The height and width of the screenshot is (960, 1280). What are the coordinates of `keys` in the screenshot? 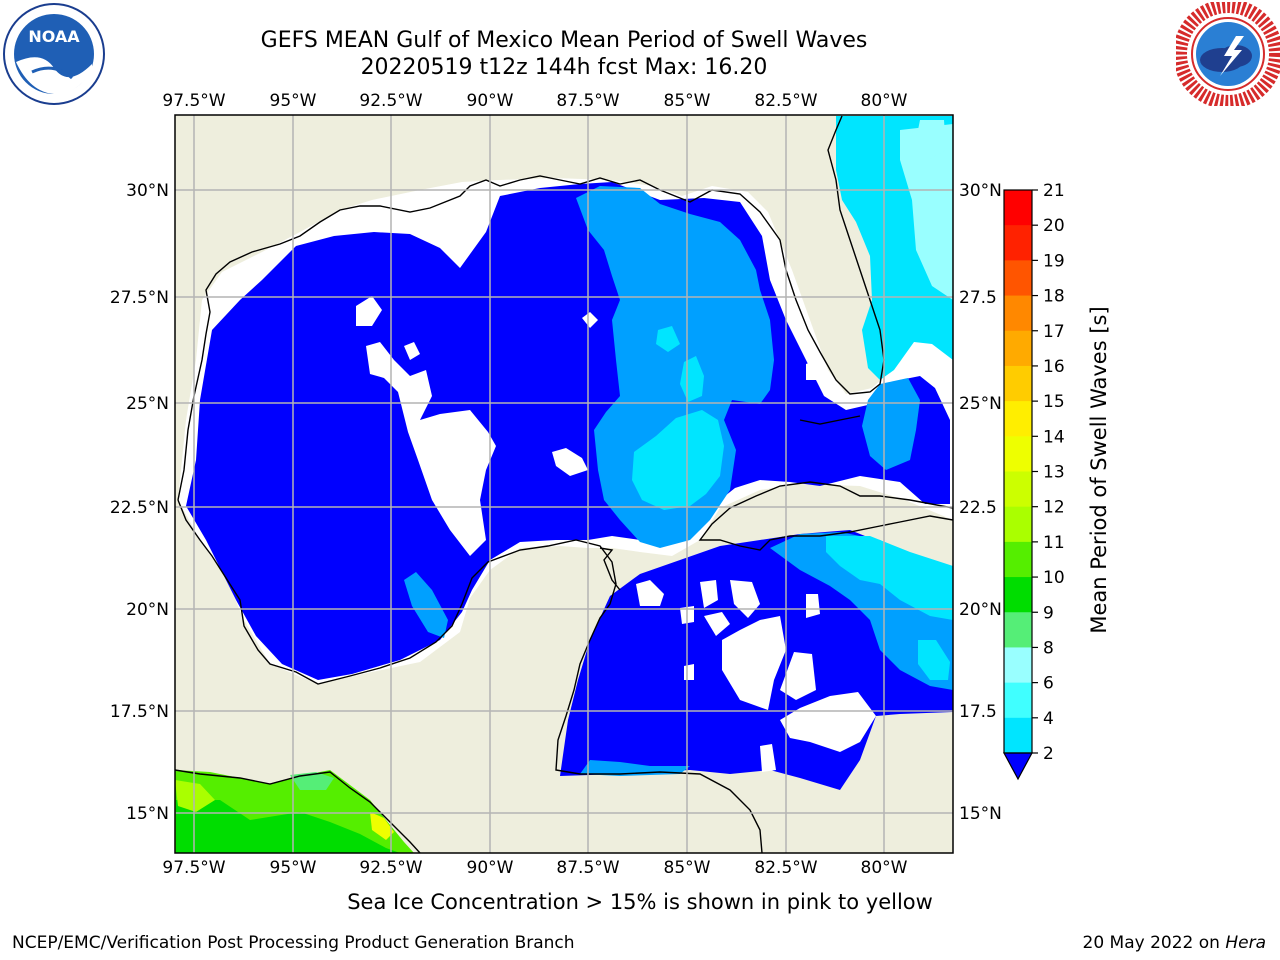 It's located at (830, 420).